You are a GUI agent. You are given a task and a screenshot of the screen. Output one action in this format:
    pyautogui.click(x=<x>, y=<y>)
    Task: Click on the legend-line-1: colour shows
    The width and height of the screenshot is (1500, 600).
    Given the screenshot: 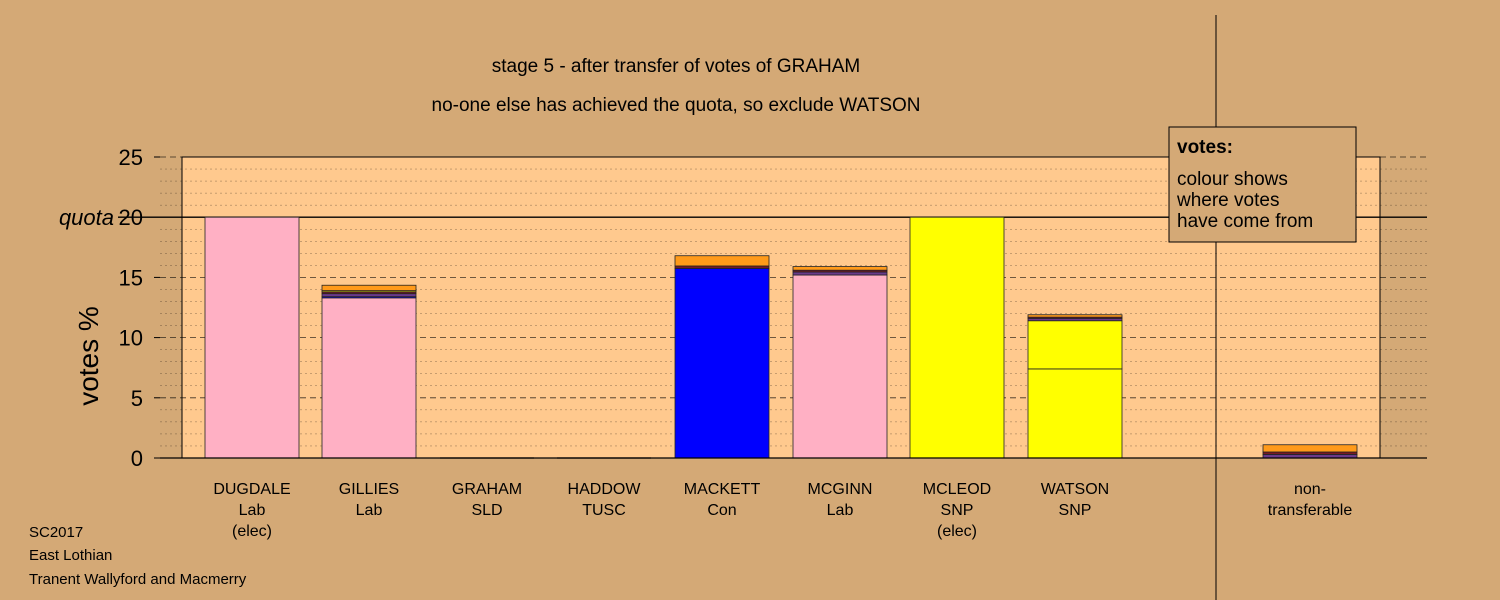 What is the action you would take?
    pyautogui.click(x=1232, y=179)
    